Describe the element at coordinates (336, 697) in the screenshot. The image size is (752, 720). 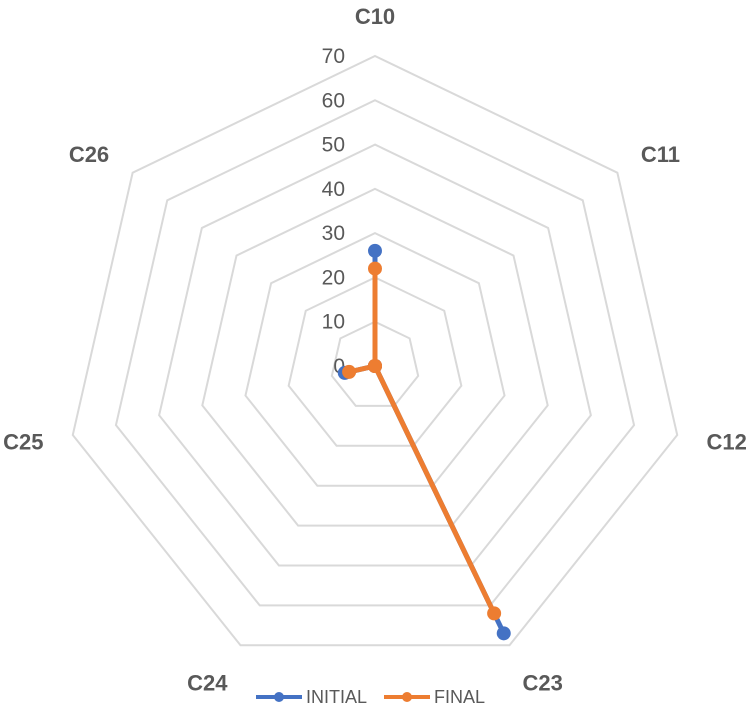
I see `legend-label: INITIAL` at that location.